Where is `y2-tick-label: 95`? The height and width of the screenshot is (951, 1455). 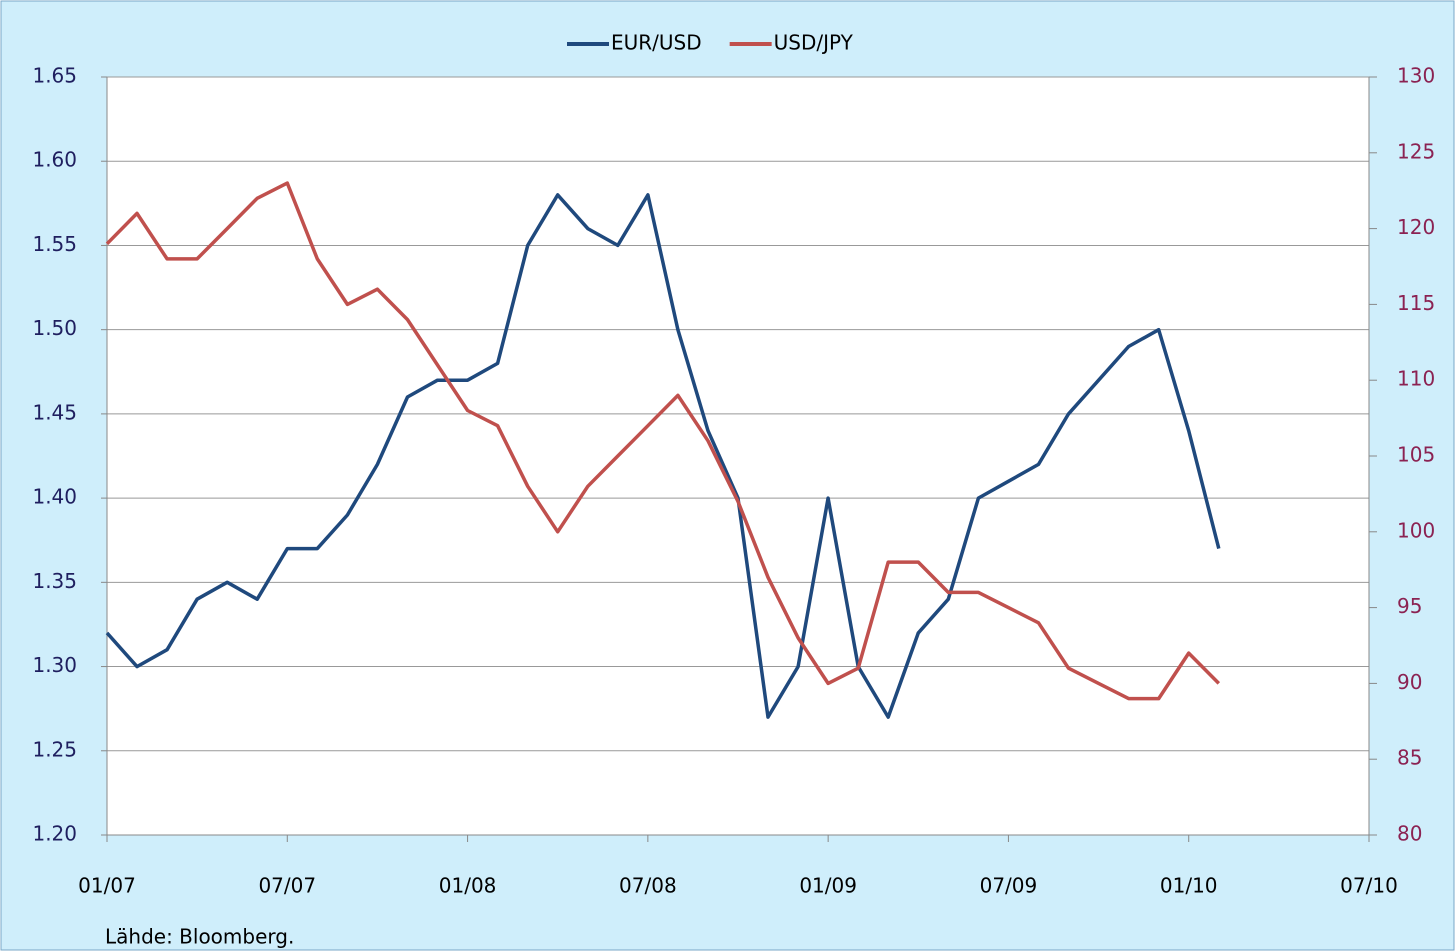 y2-tick-label: 95 is located at coordinates (1409, 606).